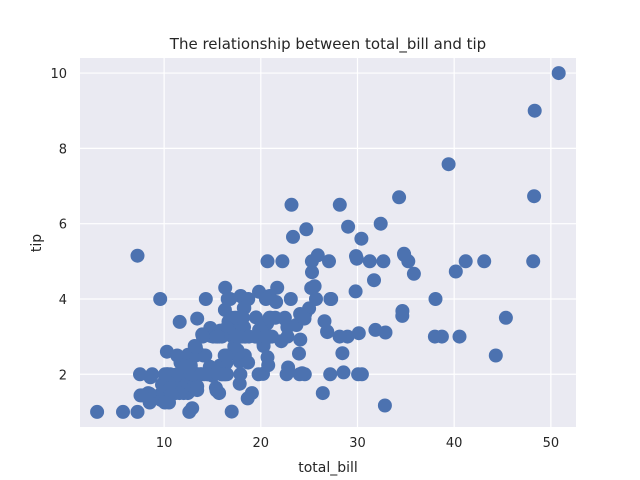 The image size is (640, 480). What do you see at coordinates (261, 443) in the screenshot?
I see `x-tick-label: 20` at bounding box center [261, 443].